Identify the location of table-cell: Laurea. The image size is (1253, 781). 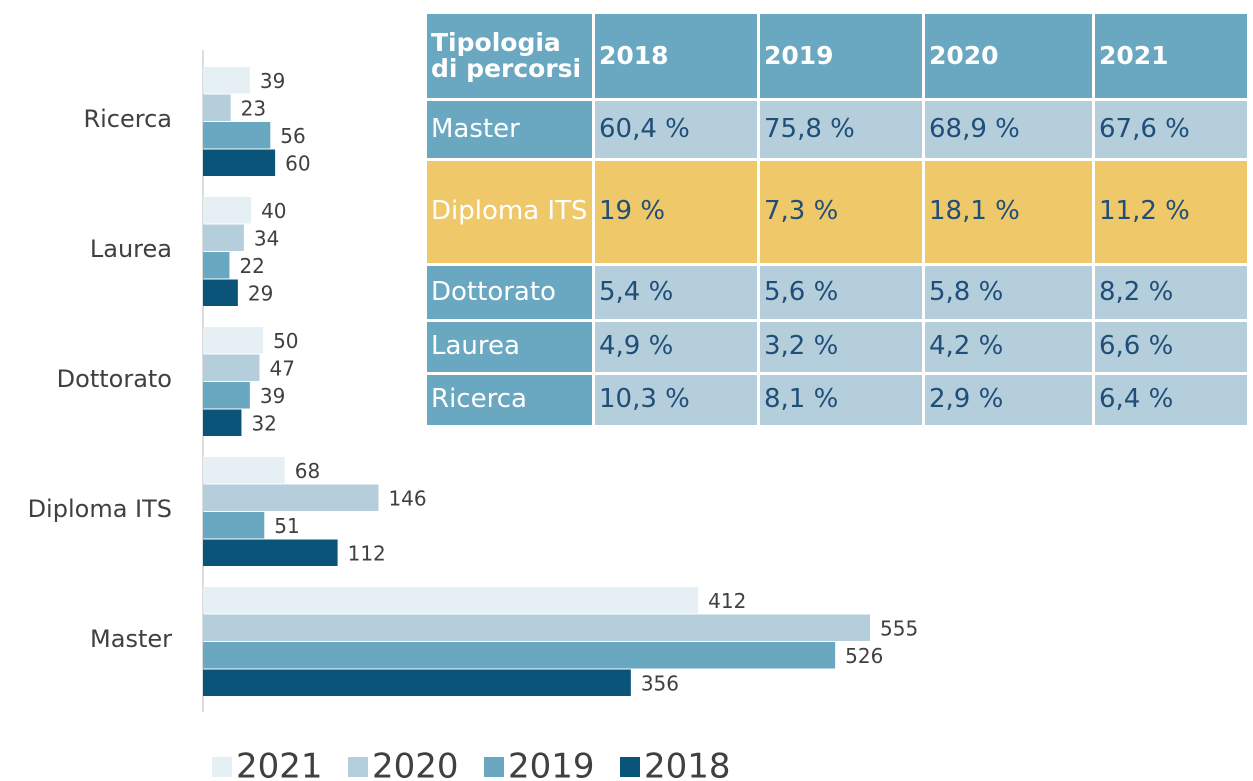
(509, 347).